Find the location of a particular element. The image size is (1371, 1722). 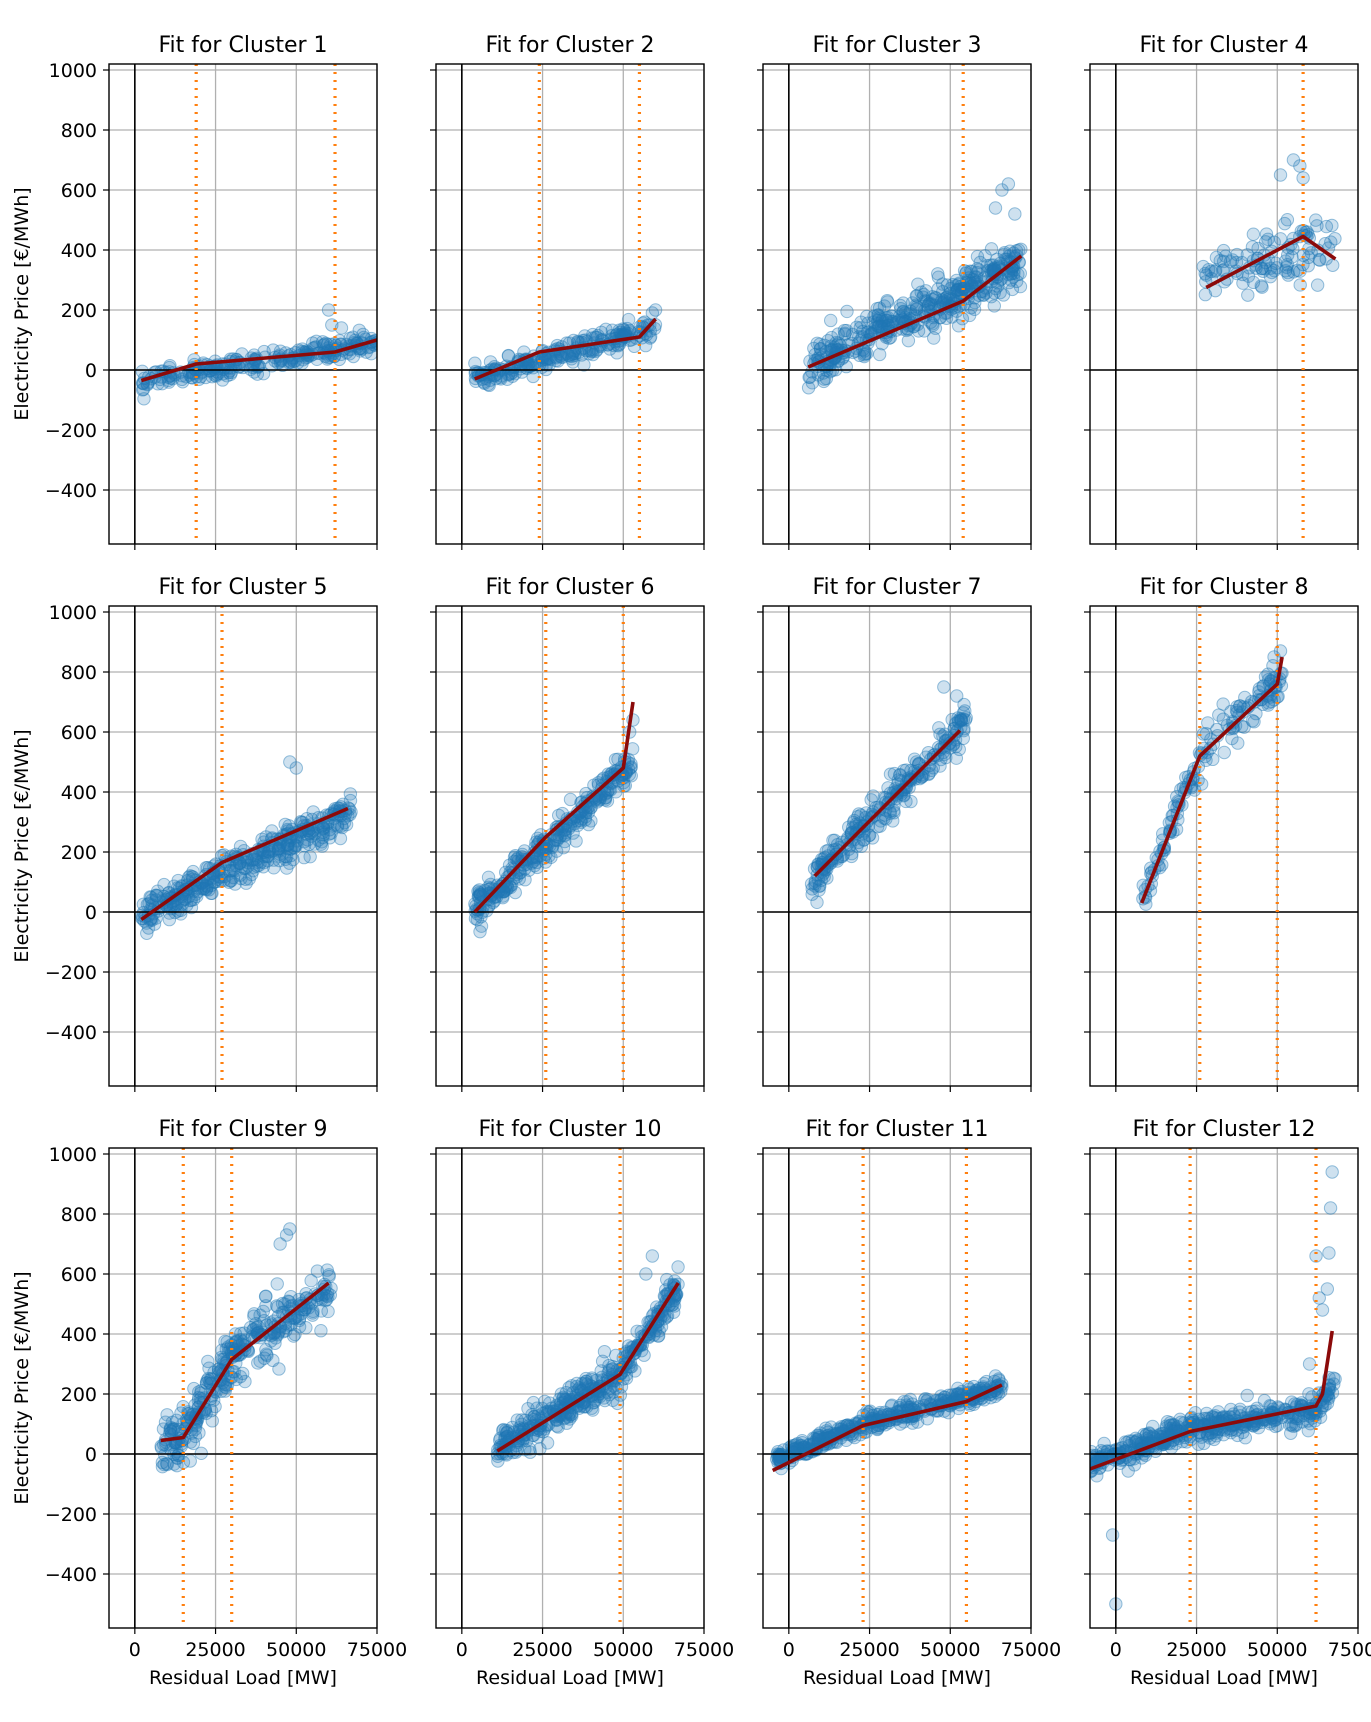

scatter-points is located at coordinates (914, 286).